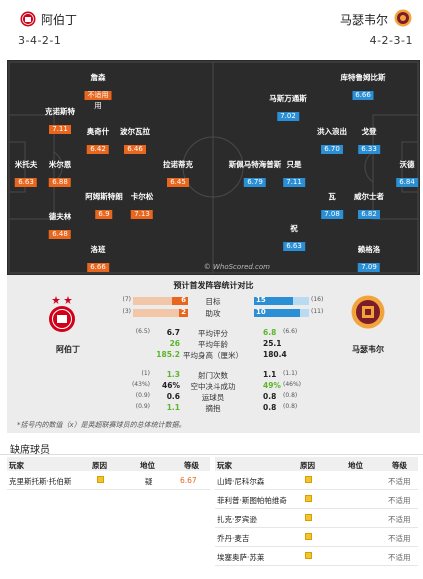 Image resolution: width=423 pixels, height=579 pixels. Describe the element at coordinates (236, 267) in the screenshot. I see `watermark: © WhoScored.com` at that location.